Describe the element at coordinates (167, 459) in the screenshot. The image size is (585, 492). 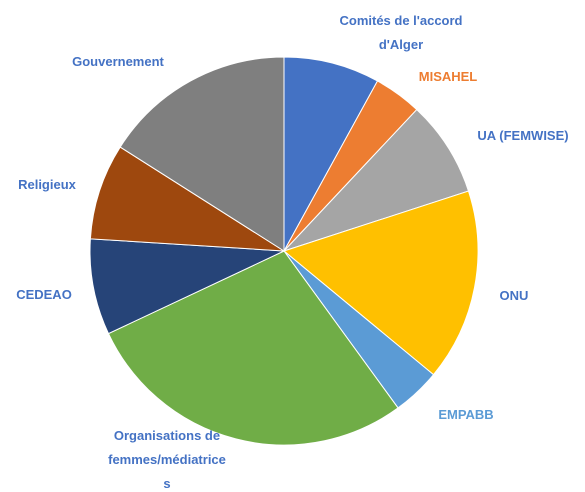
I see `slice-label: Organisations de femmes/médiatrice s` at that location.